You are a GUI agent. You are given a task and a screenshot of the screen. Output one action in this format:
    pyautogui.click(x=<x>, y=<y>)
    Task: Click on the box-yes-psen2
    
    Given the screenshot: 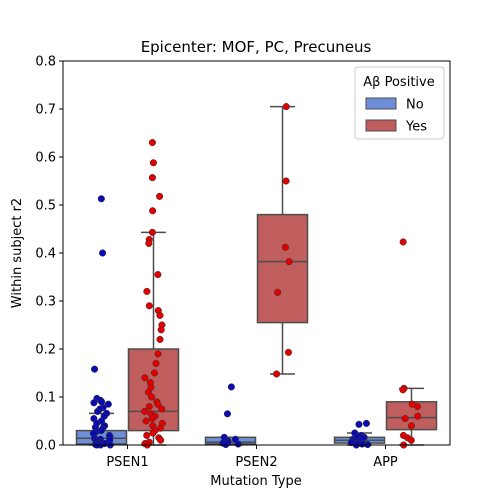 What is the action you would take?
    pyautogui.click(x=282, y=240)
    